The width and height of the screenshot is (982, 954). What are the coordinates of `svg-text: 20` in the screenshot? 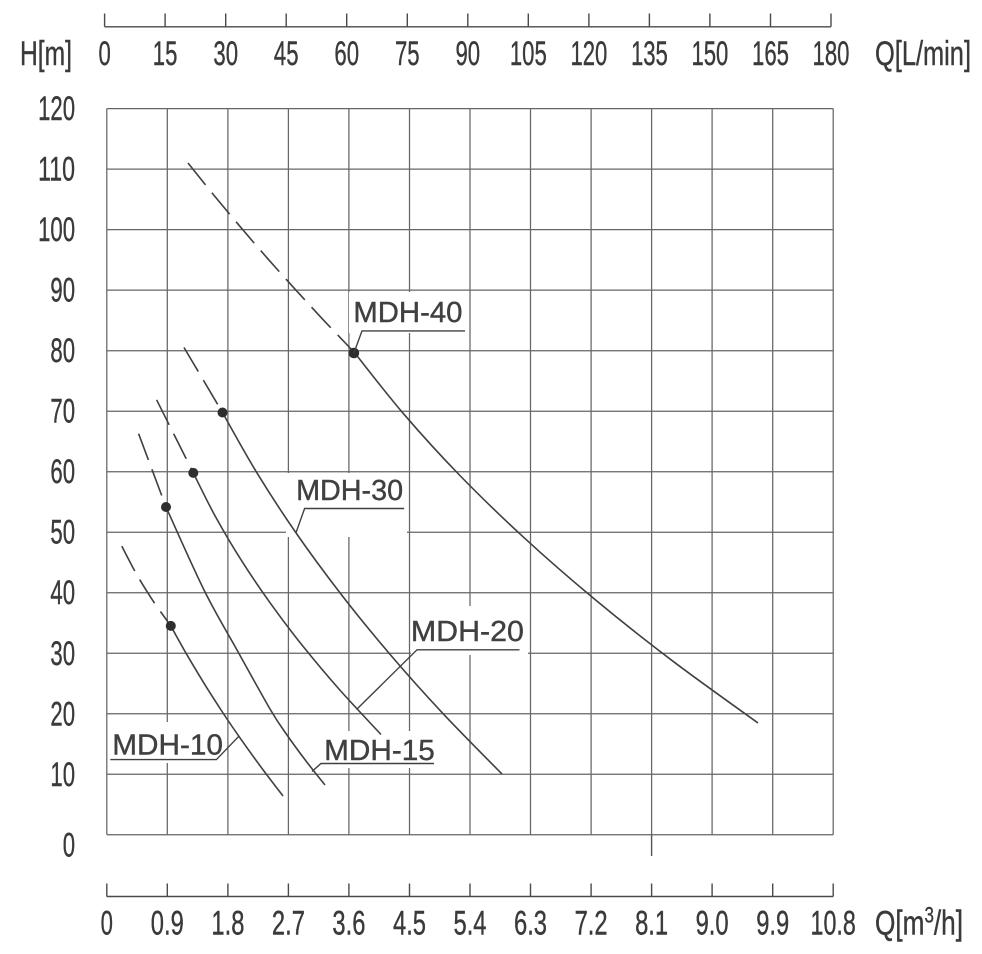 It's located at (62, 714).